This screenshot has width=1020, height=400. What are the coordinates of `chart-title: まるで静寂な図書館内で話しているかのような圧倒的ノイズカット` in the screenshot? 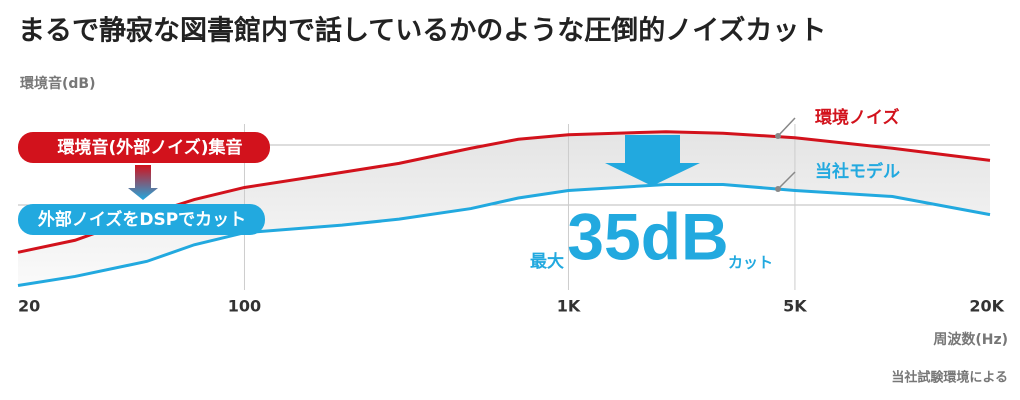 It's located at (422, 31).